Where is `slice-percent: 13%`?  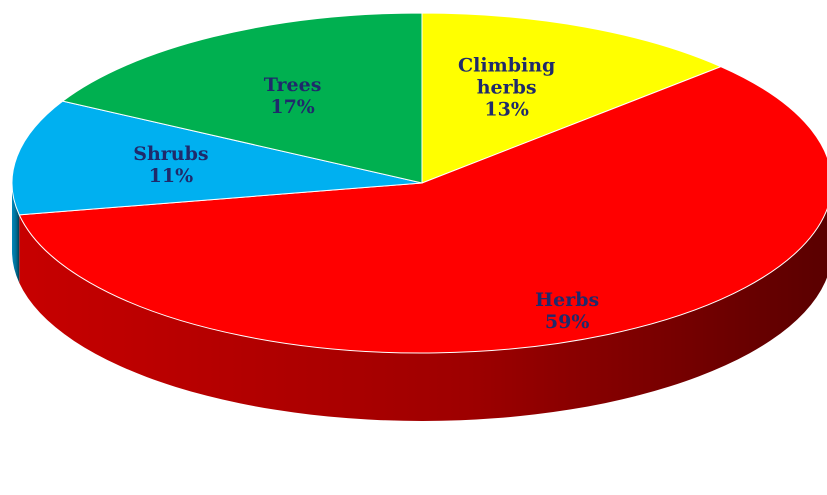
slice-percent: 13% is located at coordinates (506, 109).